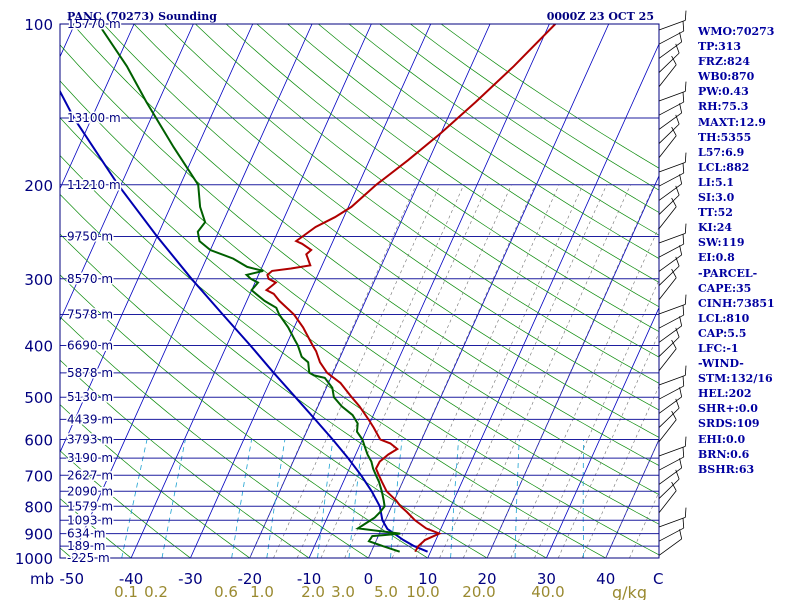  What do you see at coordinates (724, 62) in the screenshot?
I see `index-line: FRZ:824` at bounding box center [724, 62].